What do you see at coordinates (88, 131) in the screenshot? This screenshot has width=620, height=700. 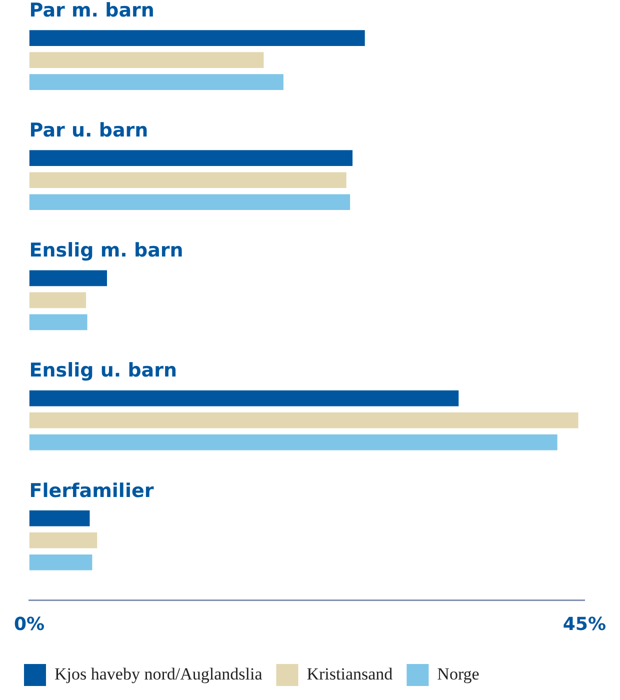 I see `y-tick-label: Par u. barn` at bounding box center [88, 131].